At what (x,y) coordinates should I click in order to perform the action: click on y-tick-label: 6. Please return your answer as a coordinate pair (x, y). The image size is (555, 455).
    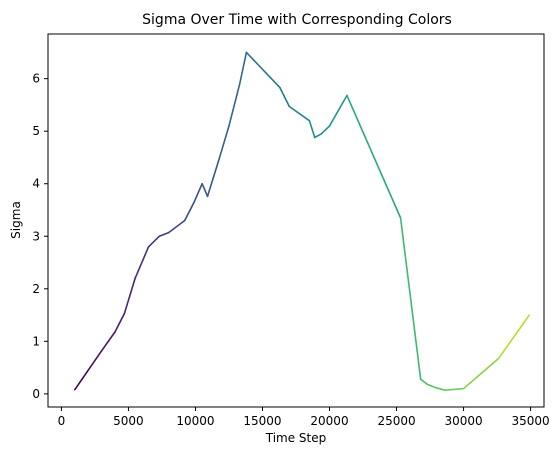
    Looking at the image, I should click on (36, 79).